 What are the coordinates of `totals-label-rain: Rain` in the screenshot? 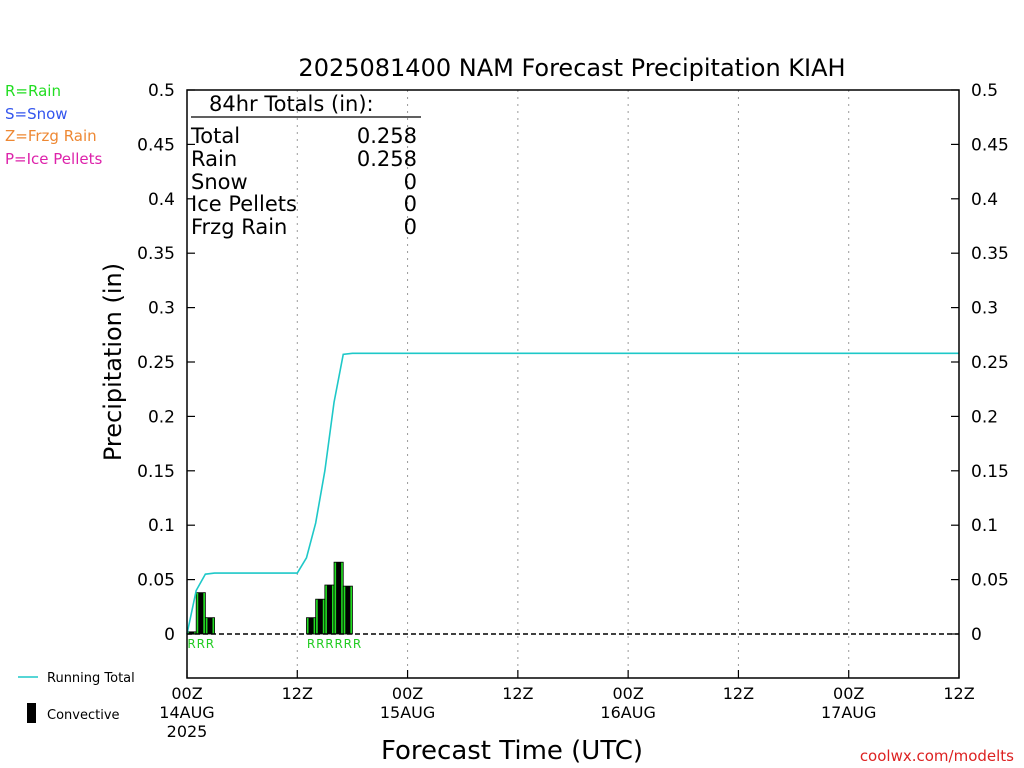 It's located at (214, 159).